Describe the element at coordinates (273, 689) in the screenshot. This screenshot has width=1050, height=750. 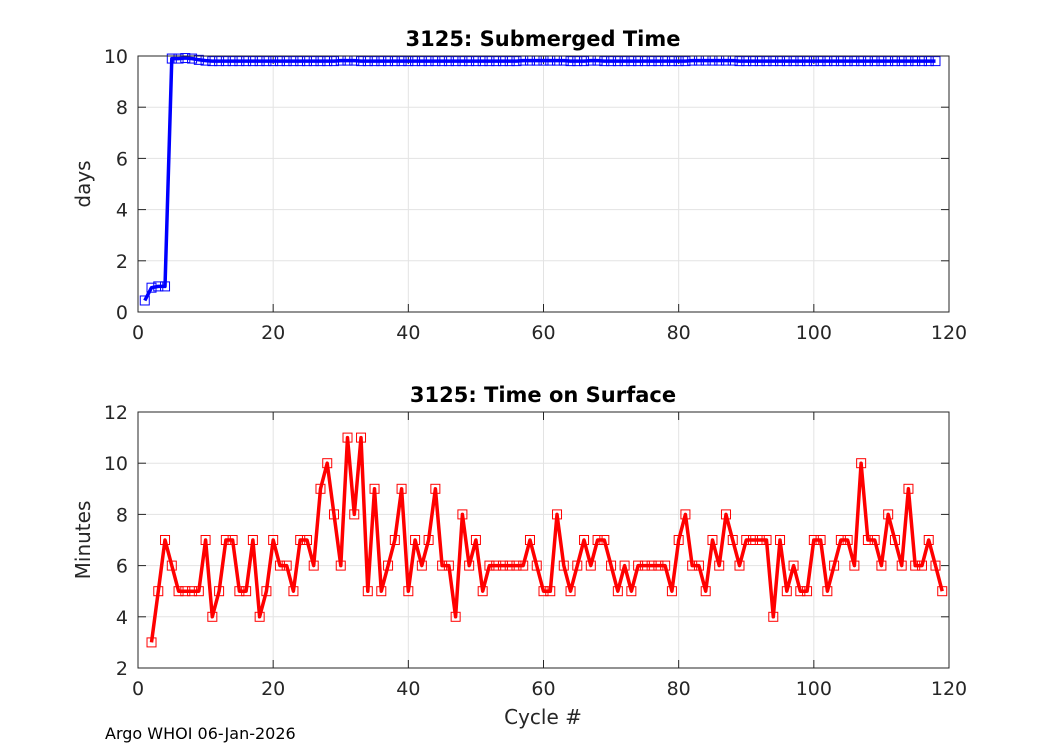
I see `surface-xtick-label: 20` at that location.